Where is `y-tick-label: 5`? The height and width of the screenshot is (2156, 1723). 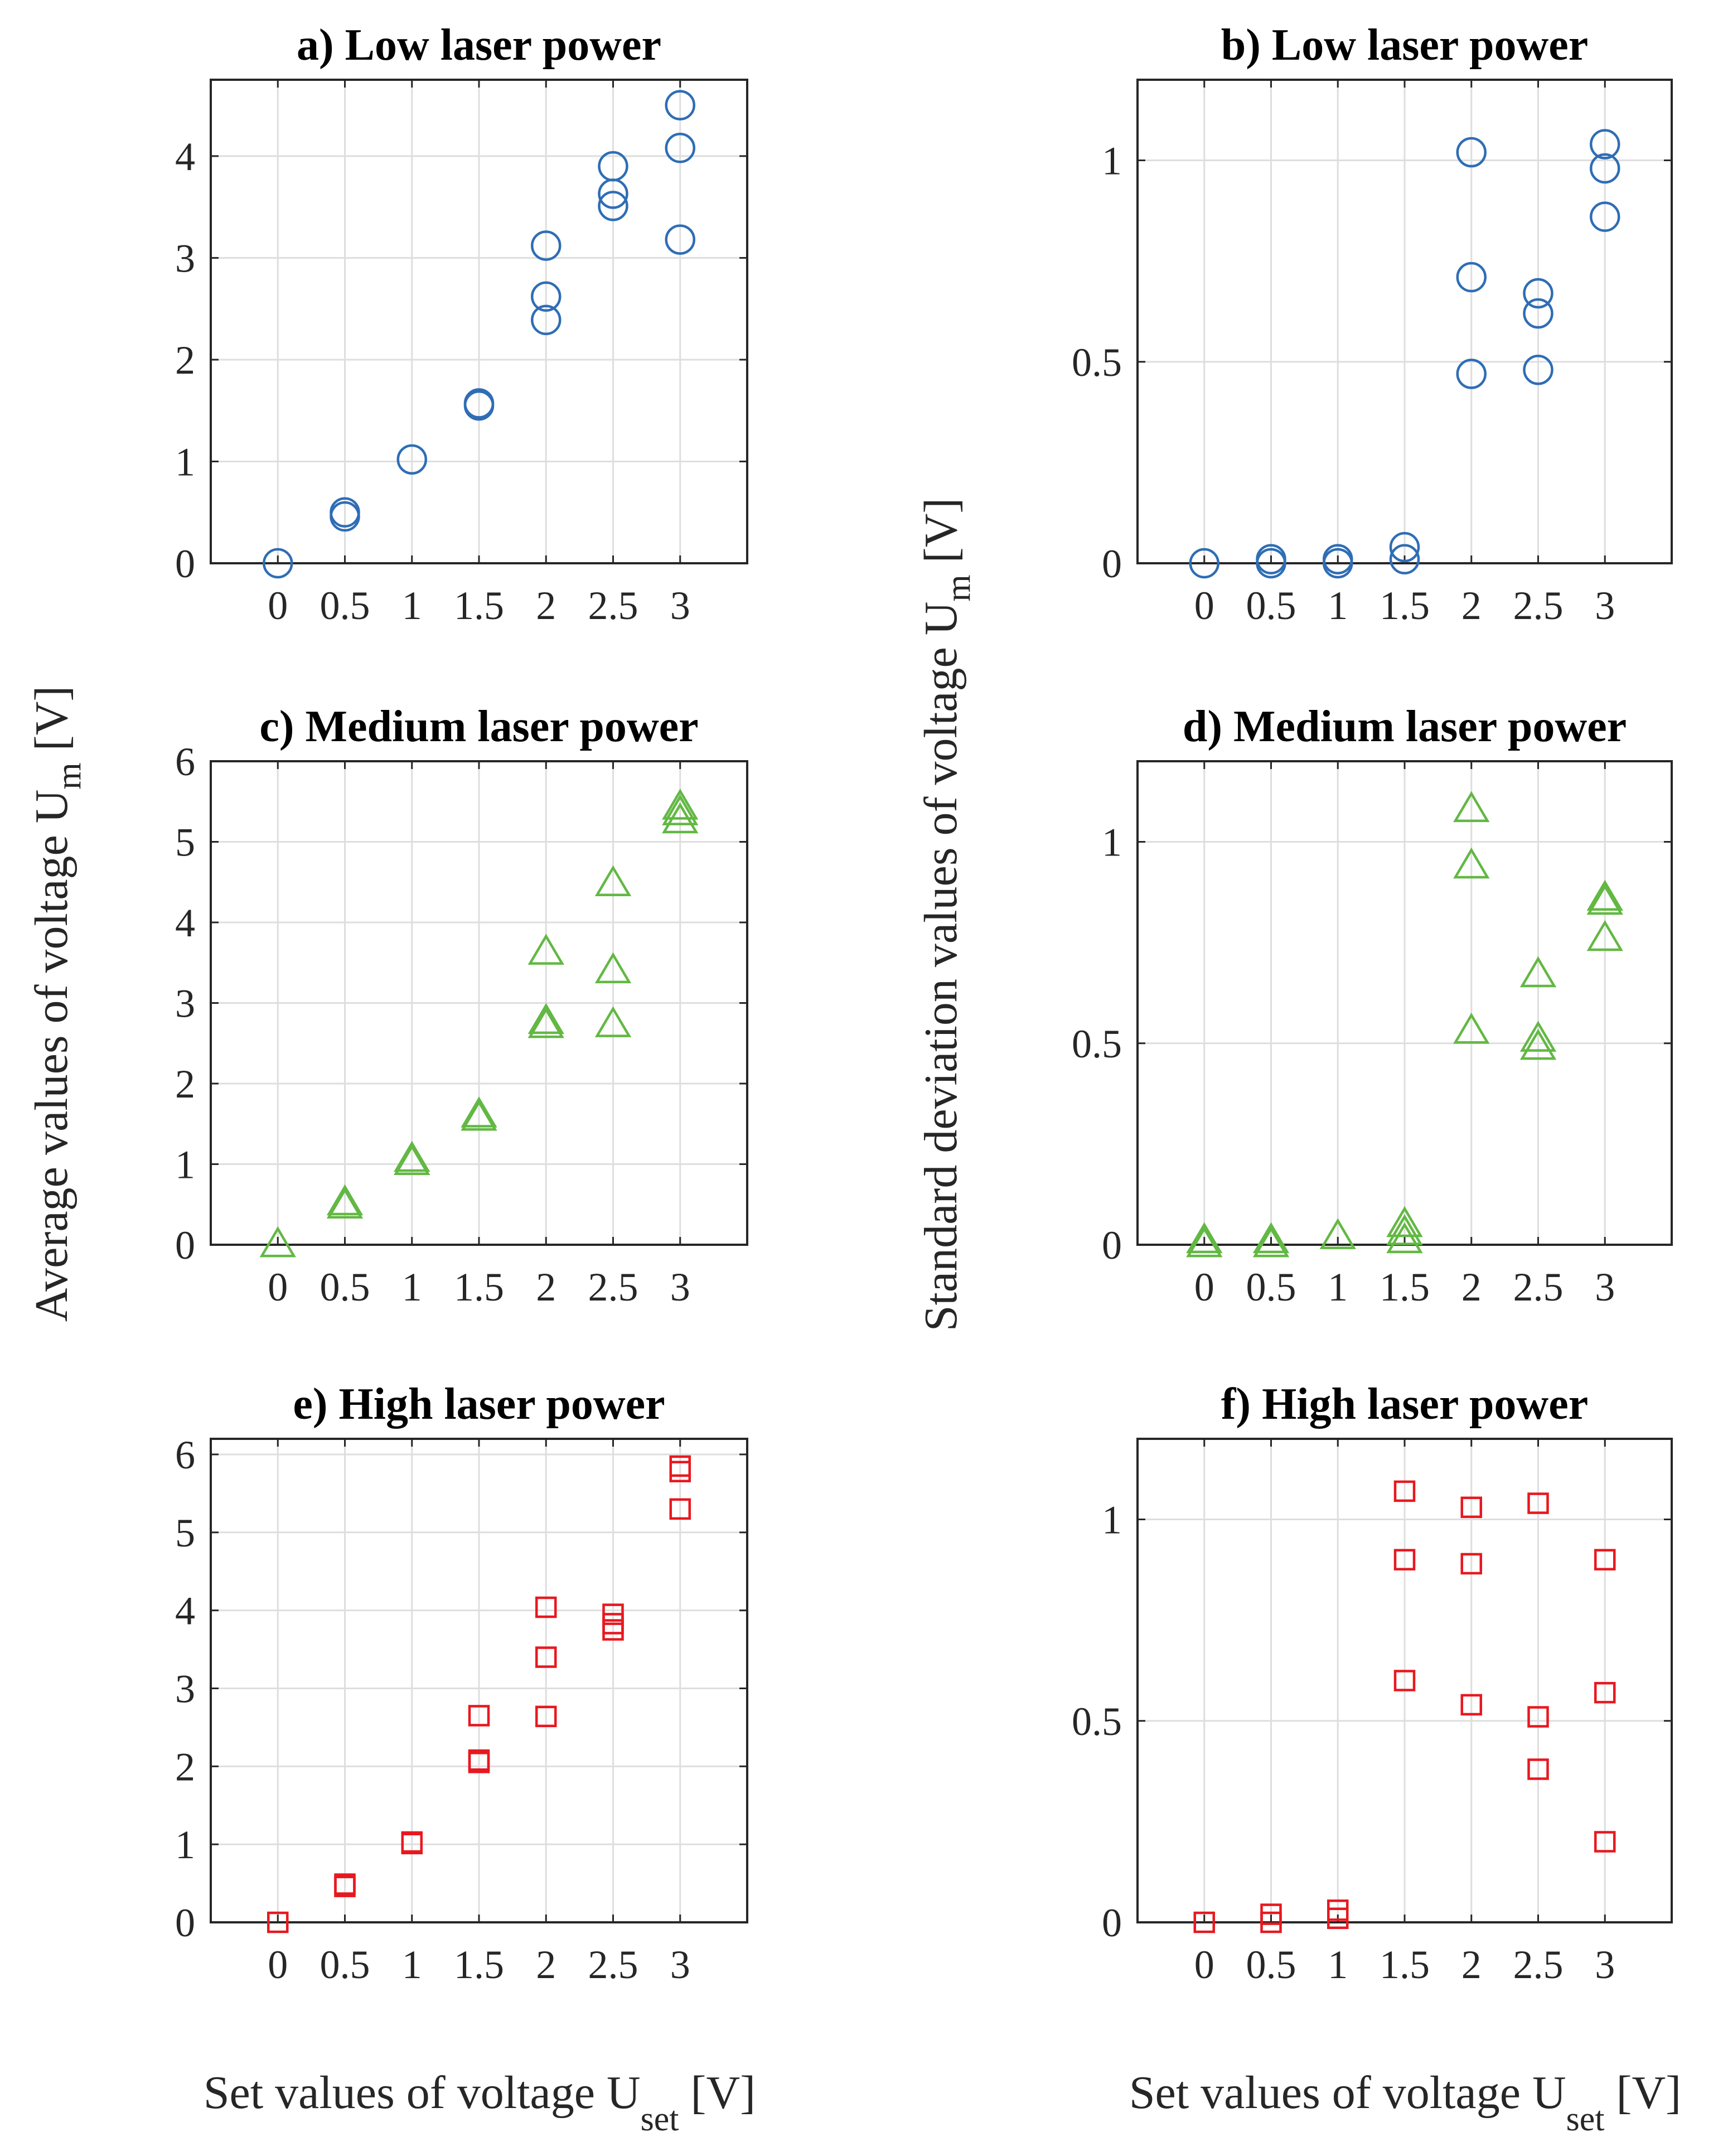
y-tick-label: 5 is located at coordinates (185, 842).